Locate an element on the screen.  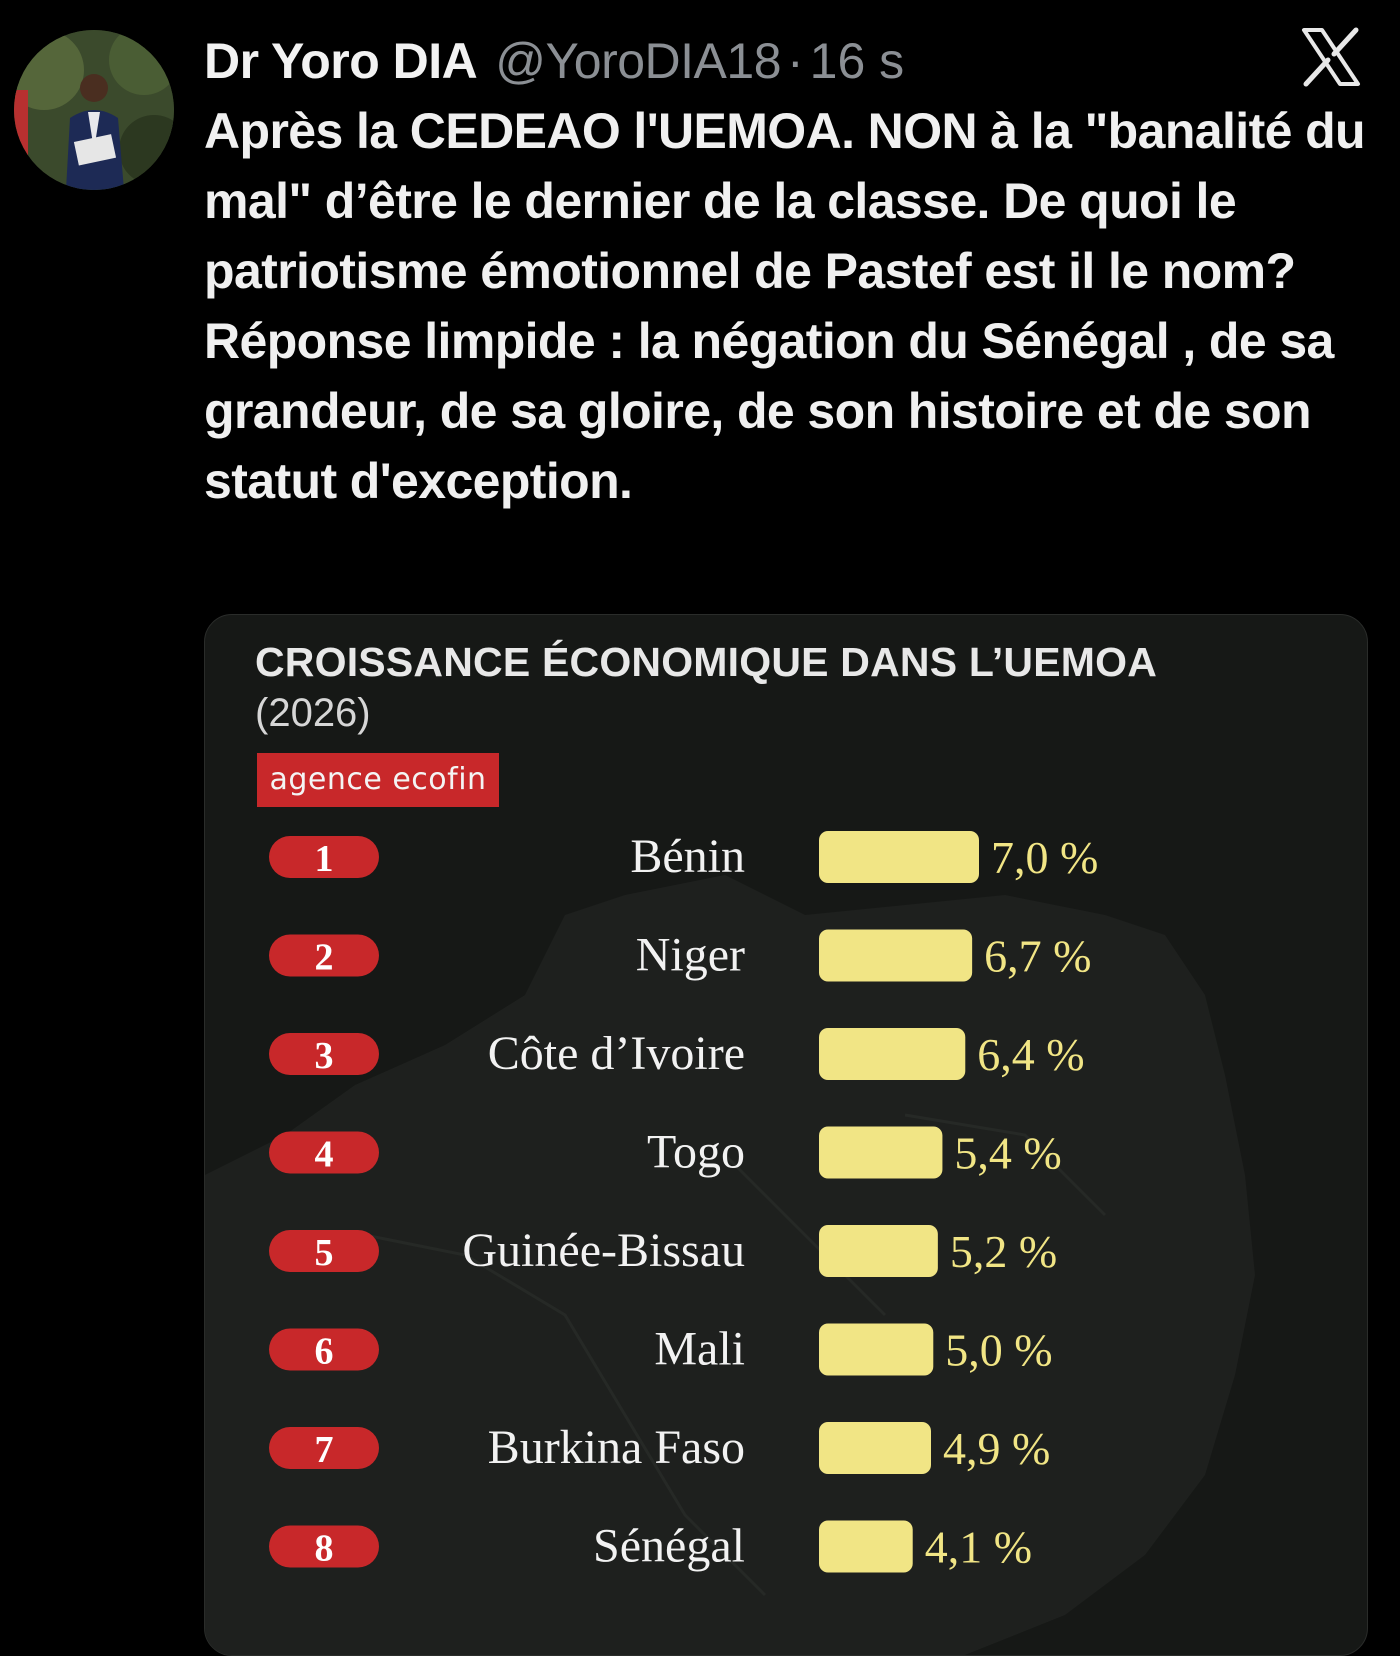
value-label: 5,0 % is located at coordinates (998, 1350).